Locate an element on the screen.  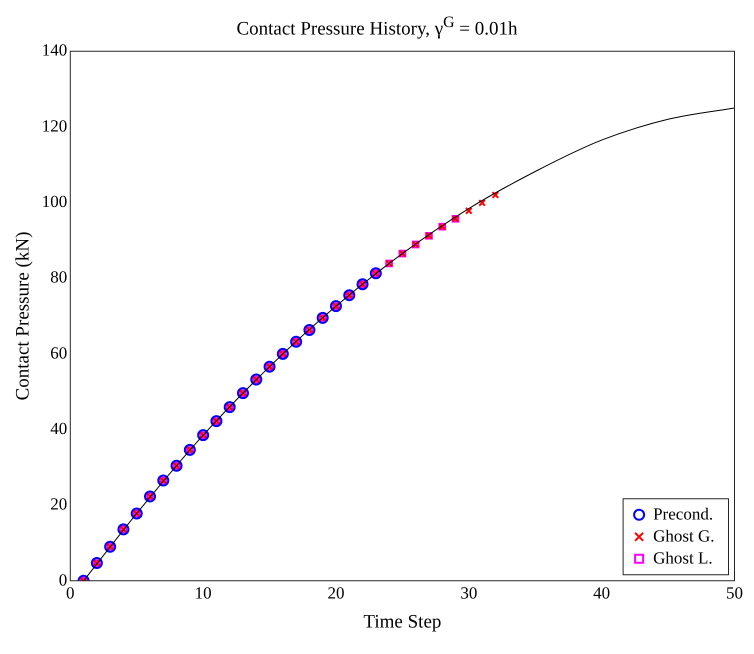
legend-label: Ghost L. is located at coordinates (683, 558).